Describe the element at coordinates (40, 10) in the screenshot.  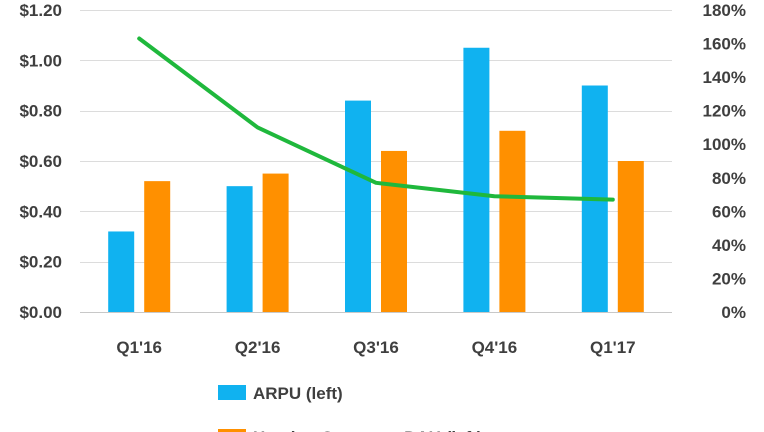
I see `left-axis-tick-label: $1.20` at that location.